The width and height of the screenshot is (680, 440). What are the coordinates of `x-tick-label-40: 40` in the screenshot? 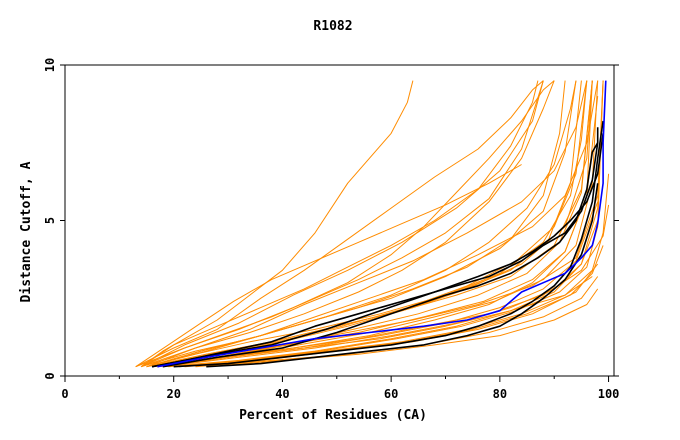 It's located at (282, 394).